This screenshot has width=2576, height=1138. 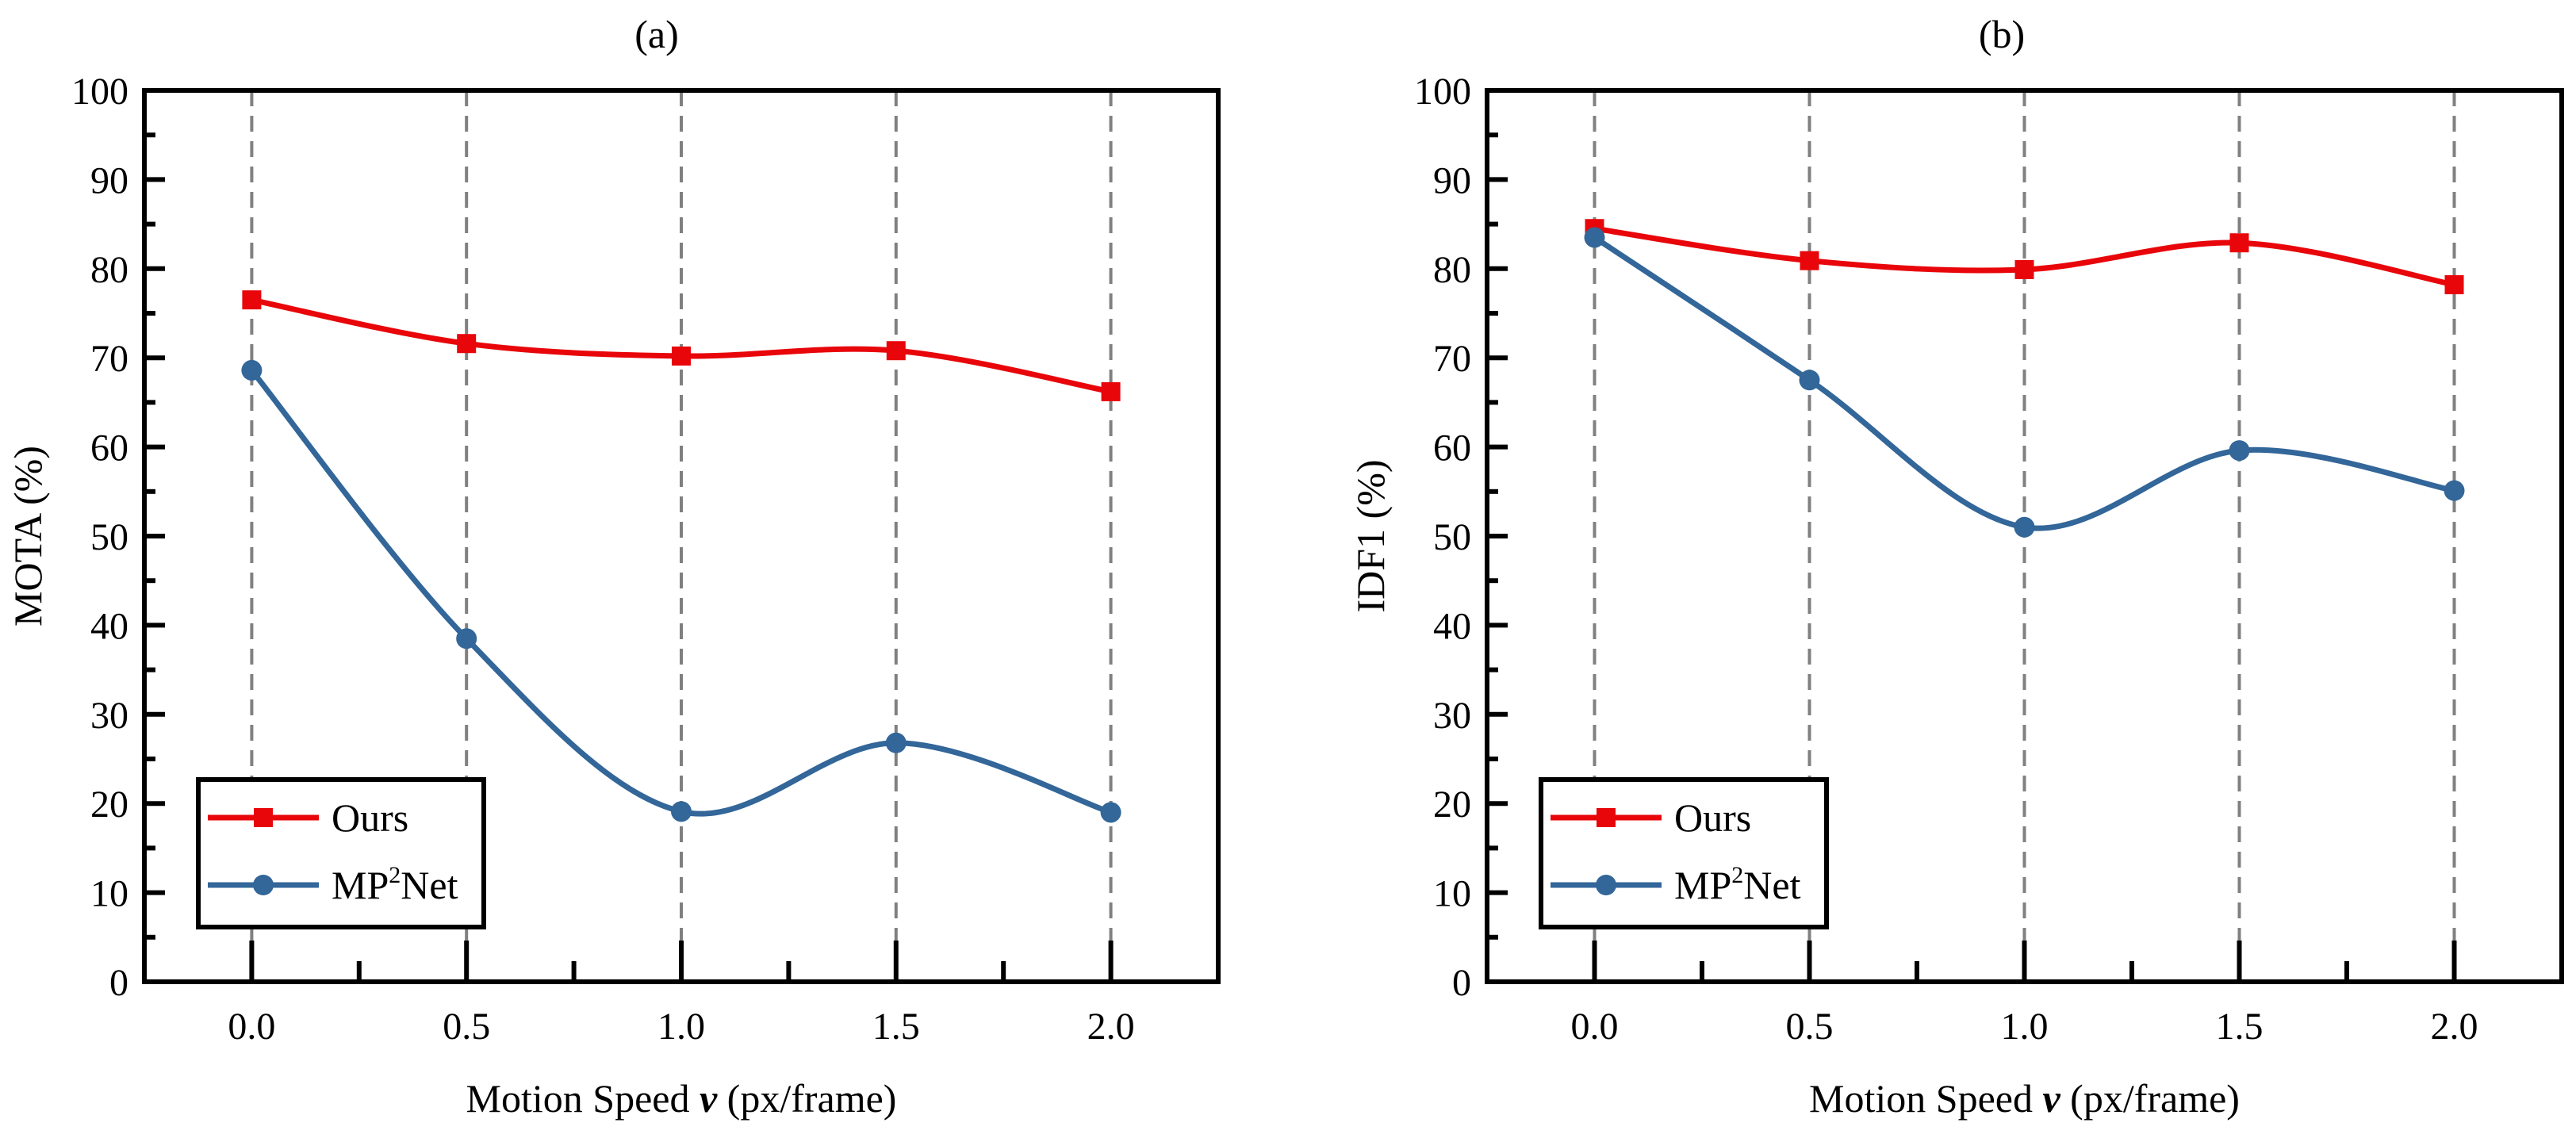 I want to click on y-axis-label: MOTA (%), so click(x=28, y=536).